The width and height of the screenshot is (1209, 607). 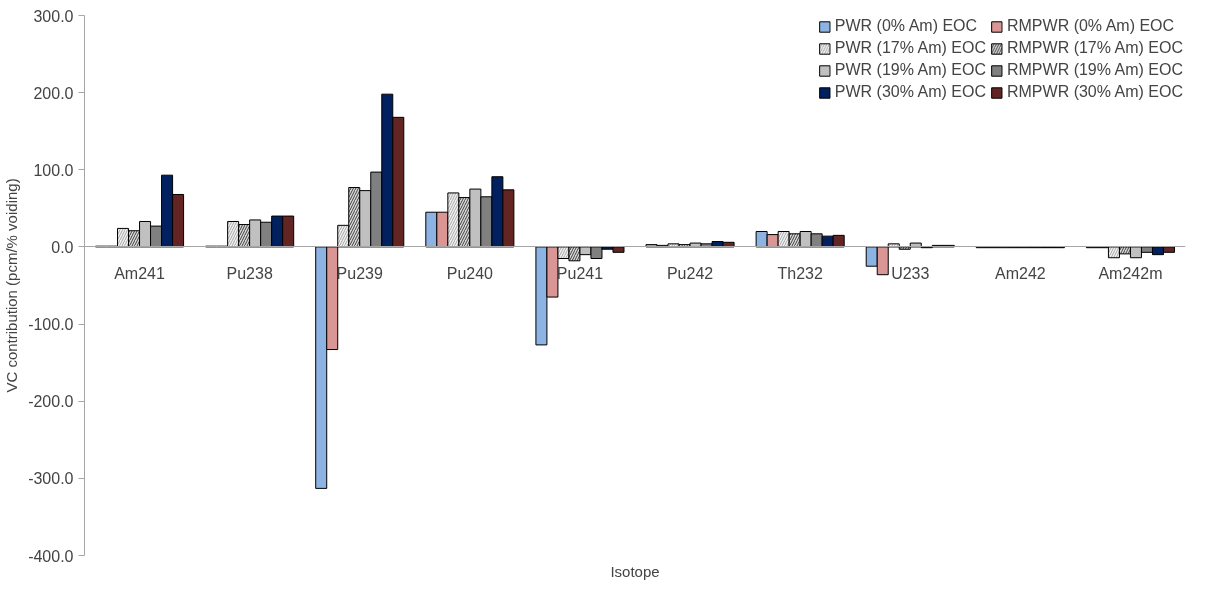 What do you see at coordinates (910, 273) in the screenshot?
I see `x-tick-label: U233` at bounding box center [910, 273].